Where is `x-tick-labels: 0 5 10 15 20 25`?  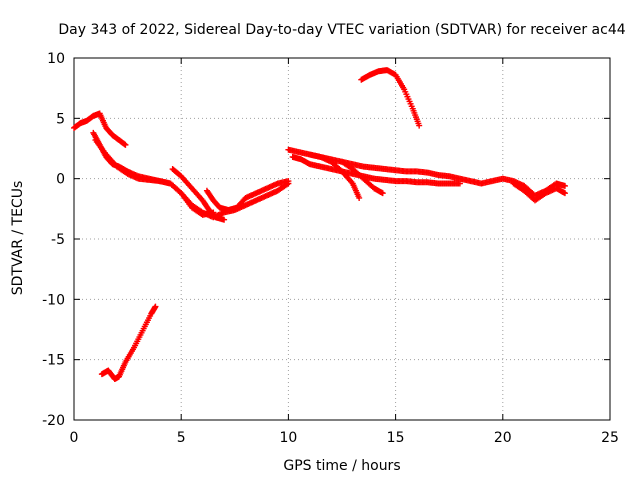 x-tick-labels: 0 5 10 15 20 25 is located at coordinates (344, 438).